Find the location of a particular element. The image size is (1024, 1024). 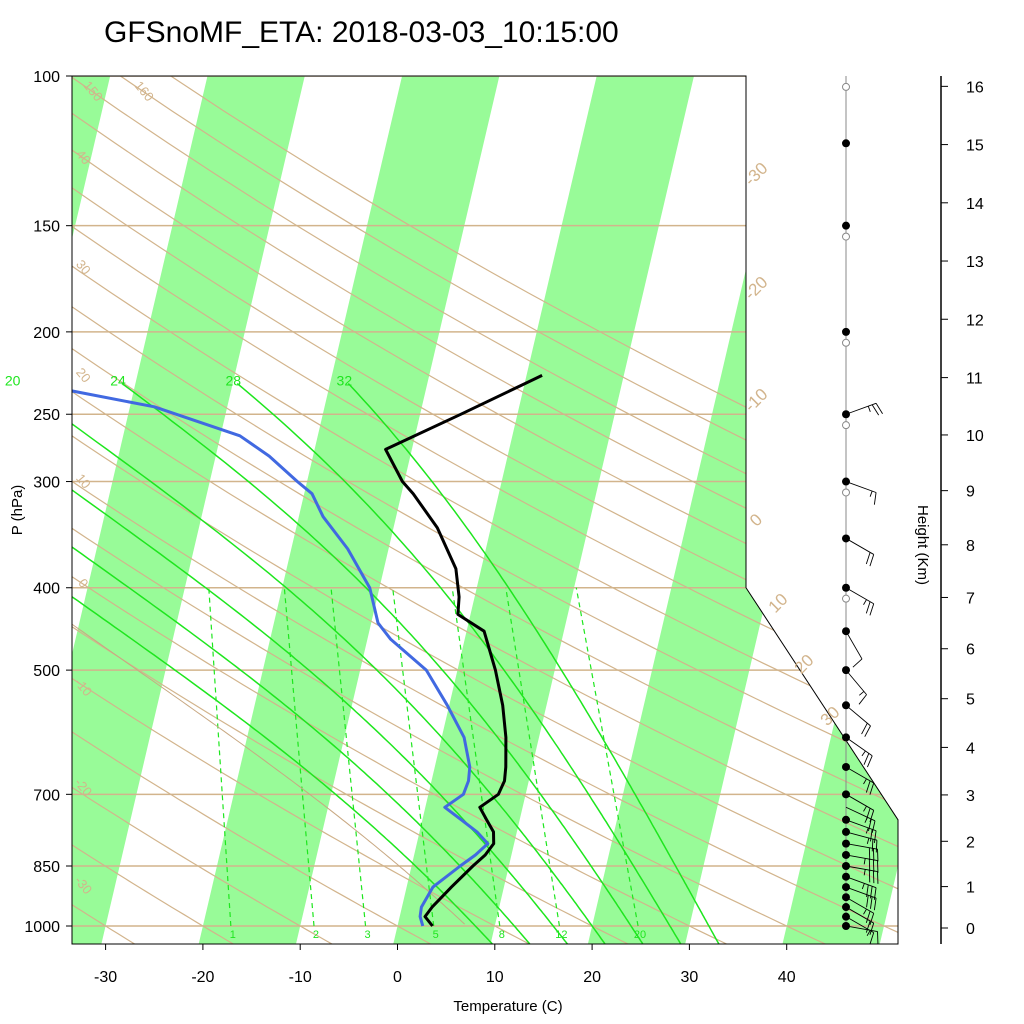

isotherm-label: 0 is located at coordinates (756, 520).